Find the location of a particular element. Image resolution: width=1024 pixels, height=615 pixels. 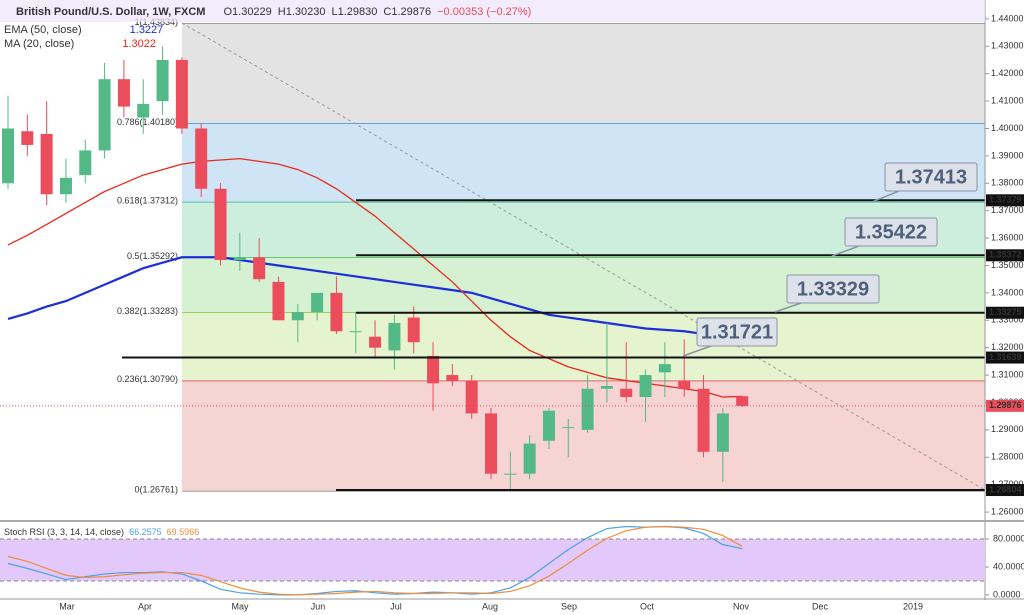

x-tick-label: Oct is located at coordinates (647, 606).